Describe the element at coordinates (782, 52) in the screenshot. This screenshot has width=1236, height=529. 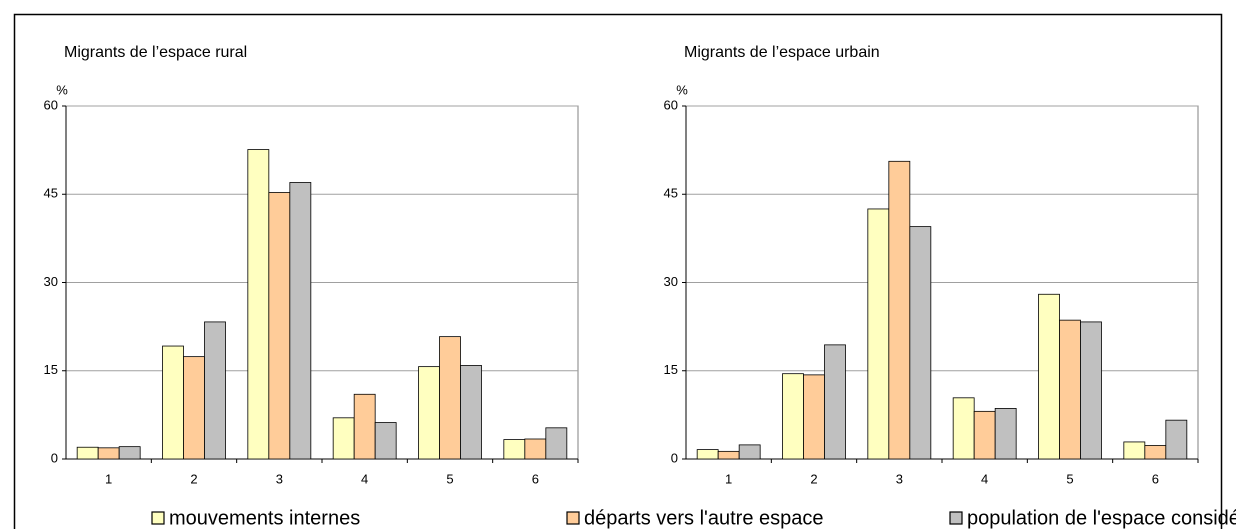
I see `chart-title: Migrants de l’espace urbain` at that location.